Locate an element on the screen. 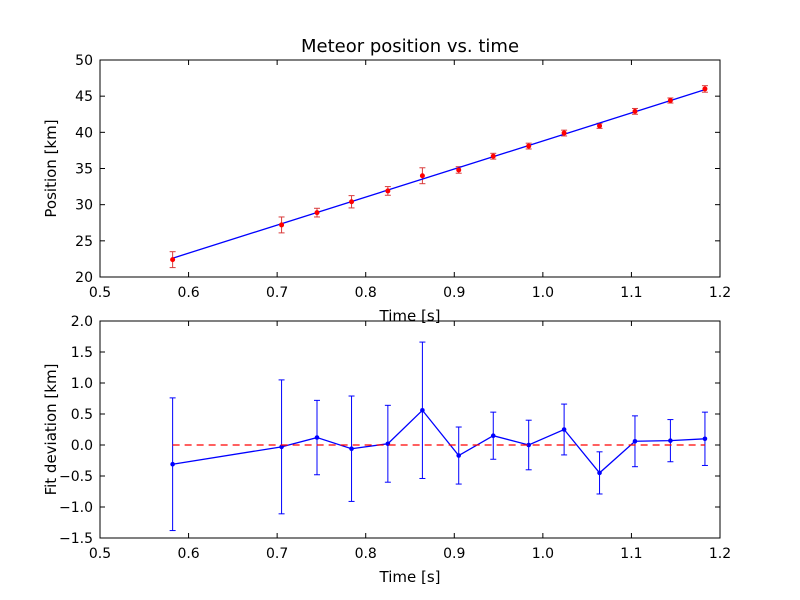  y-tick-label: −1.0 is located at coordinates (76, 508).